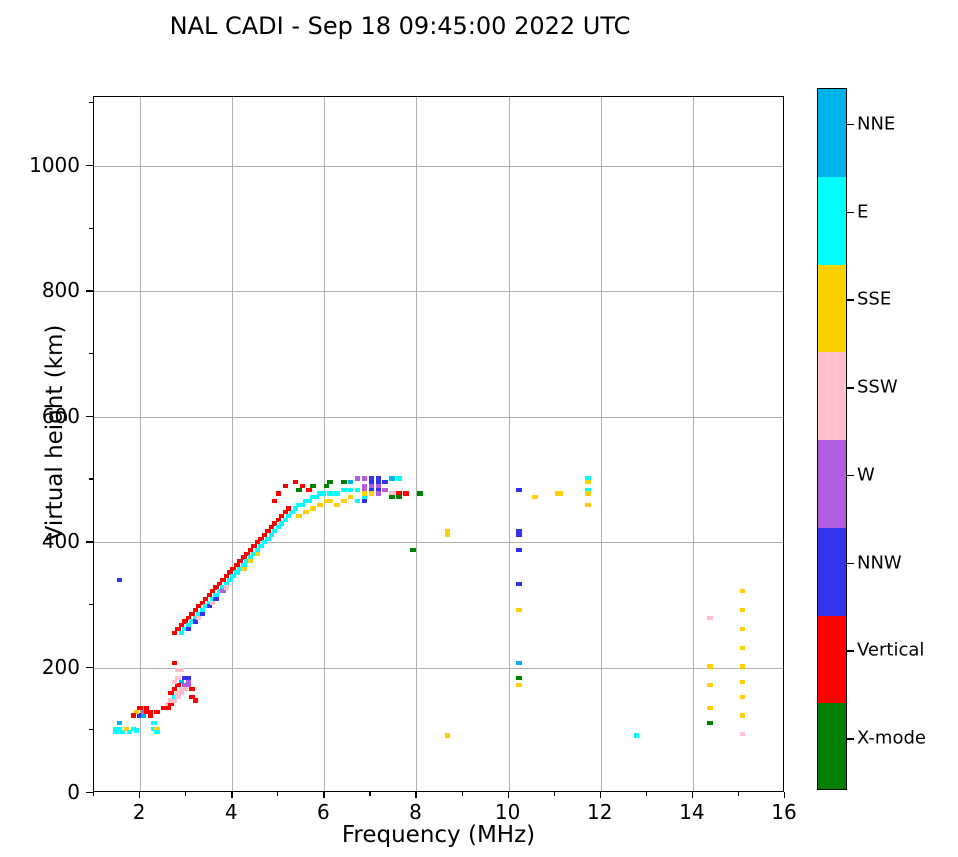 This screenshot has width=958, height=857. I want to click on colorbar-segment-w, so click(832, 484).